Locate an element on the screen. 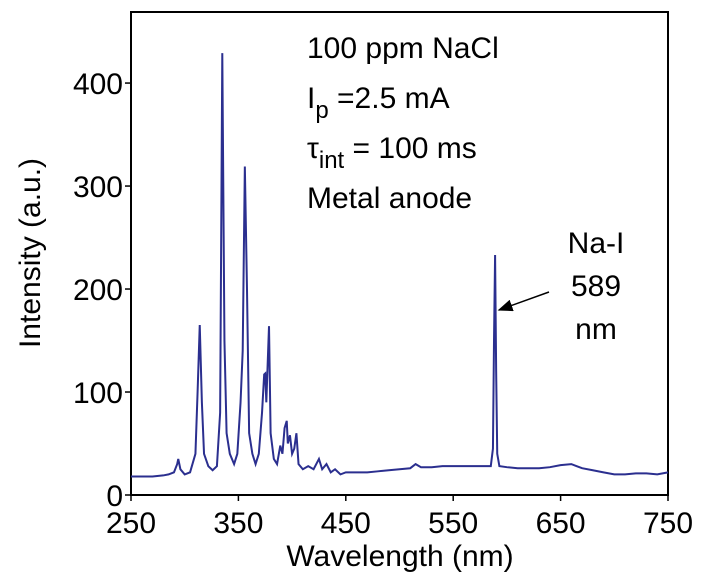  annotation-part: I is located at coordinates (311, 98).